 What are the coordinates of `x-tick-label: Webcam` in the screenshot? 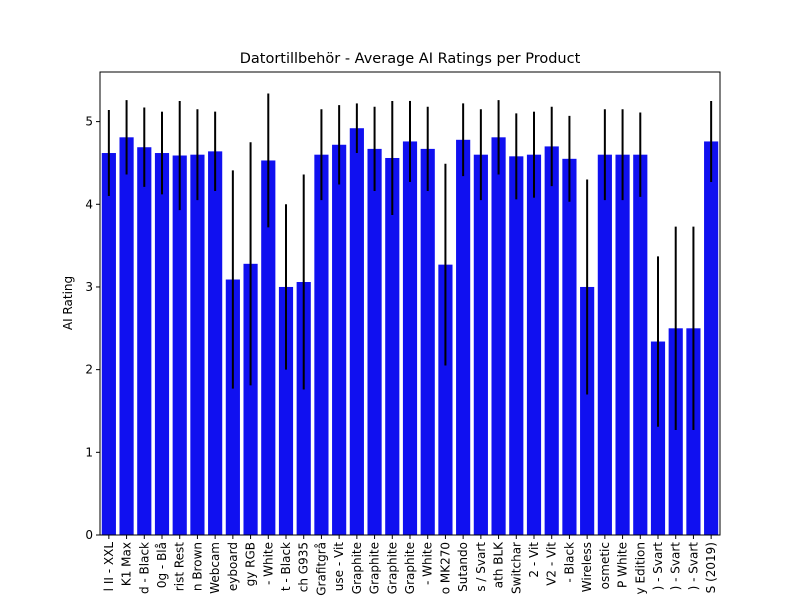 It's located at (215, 568).